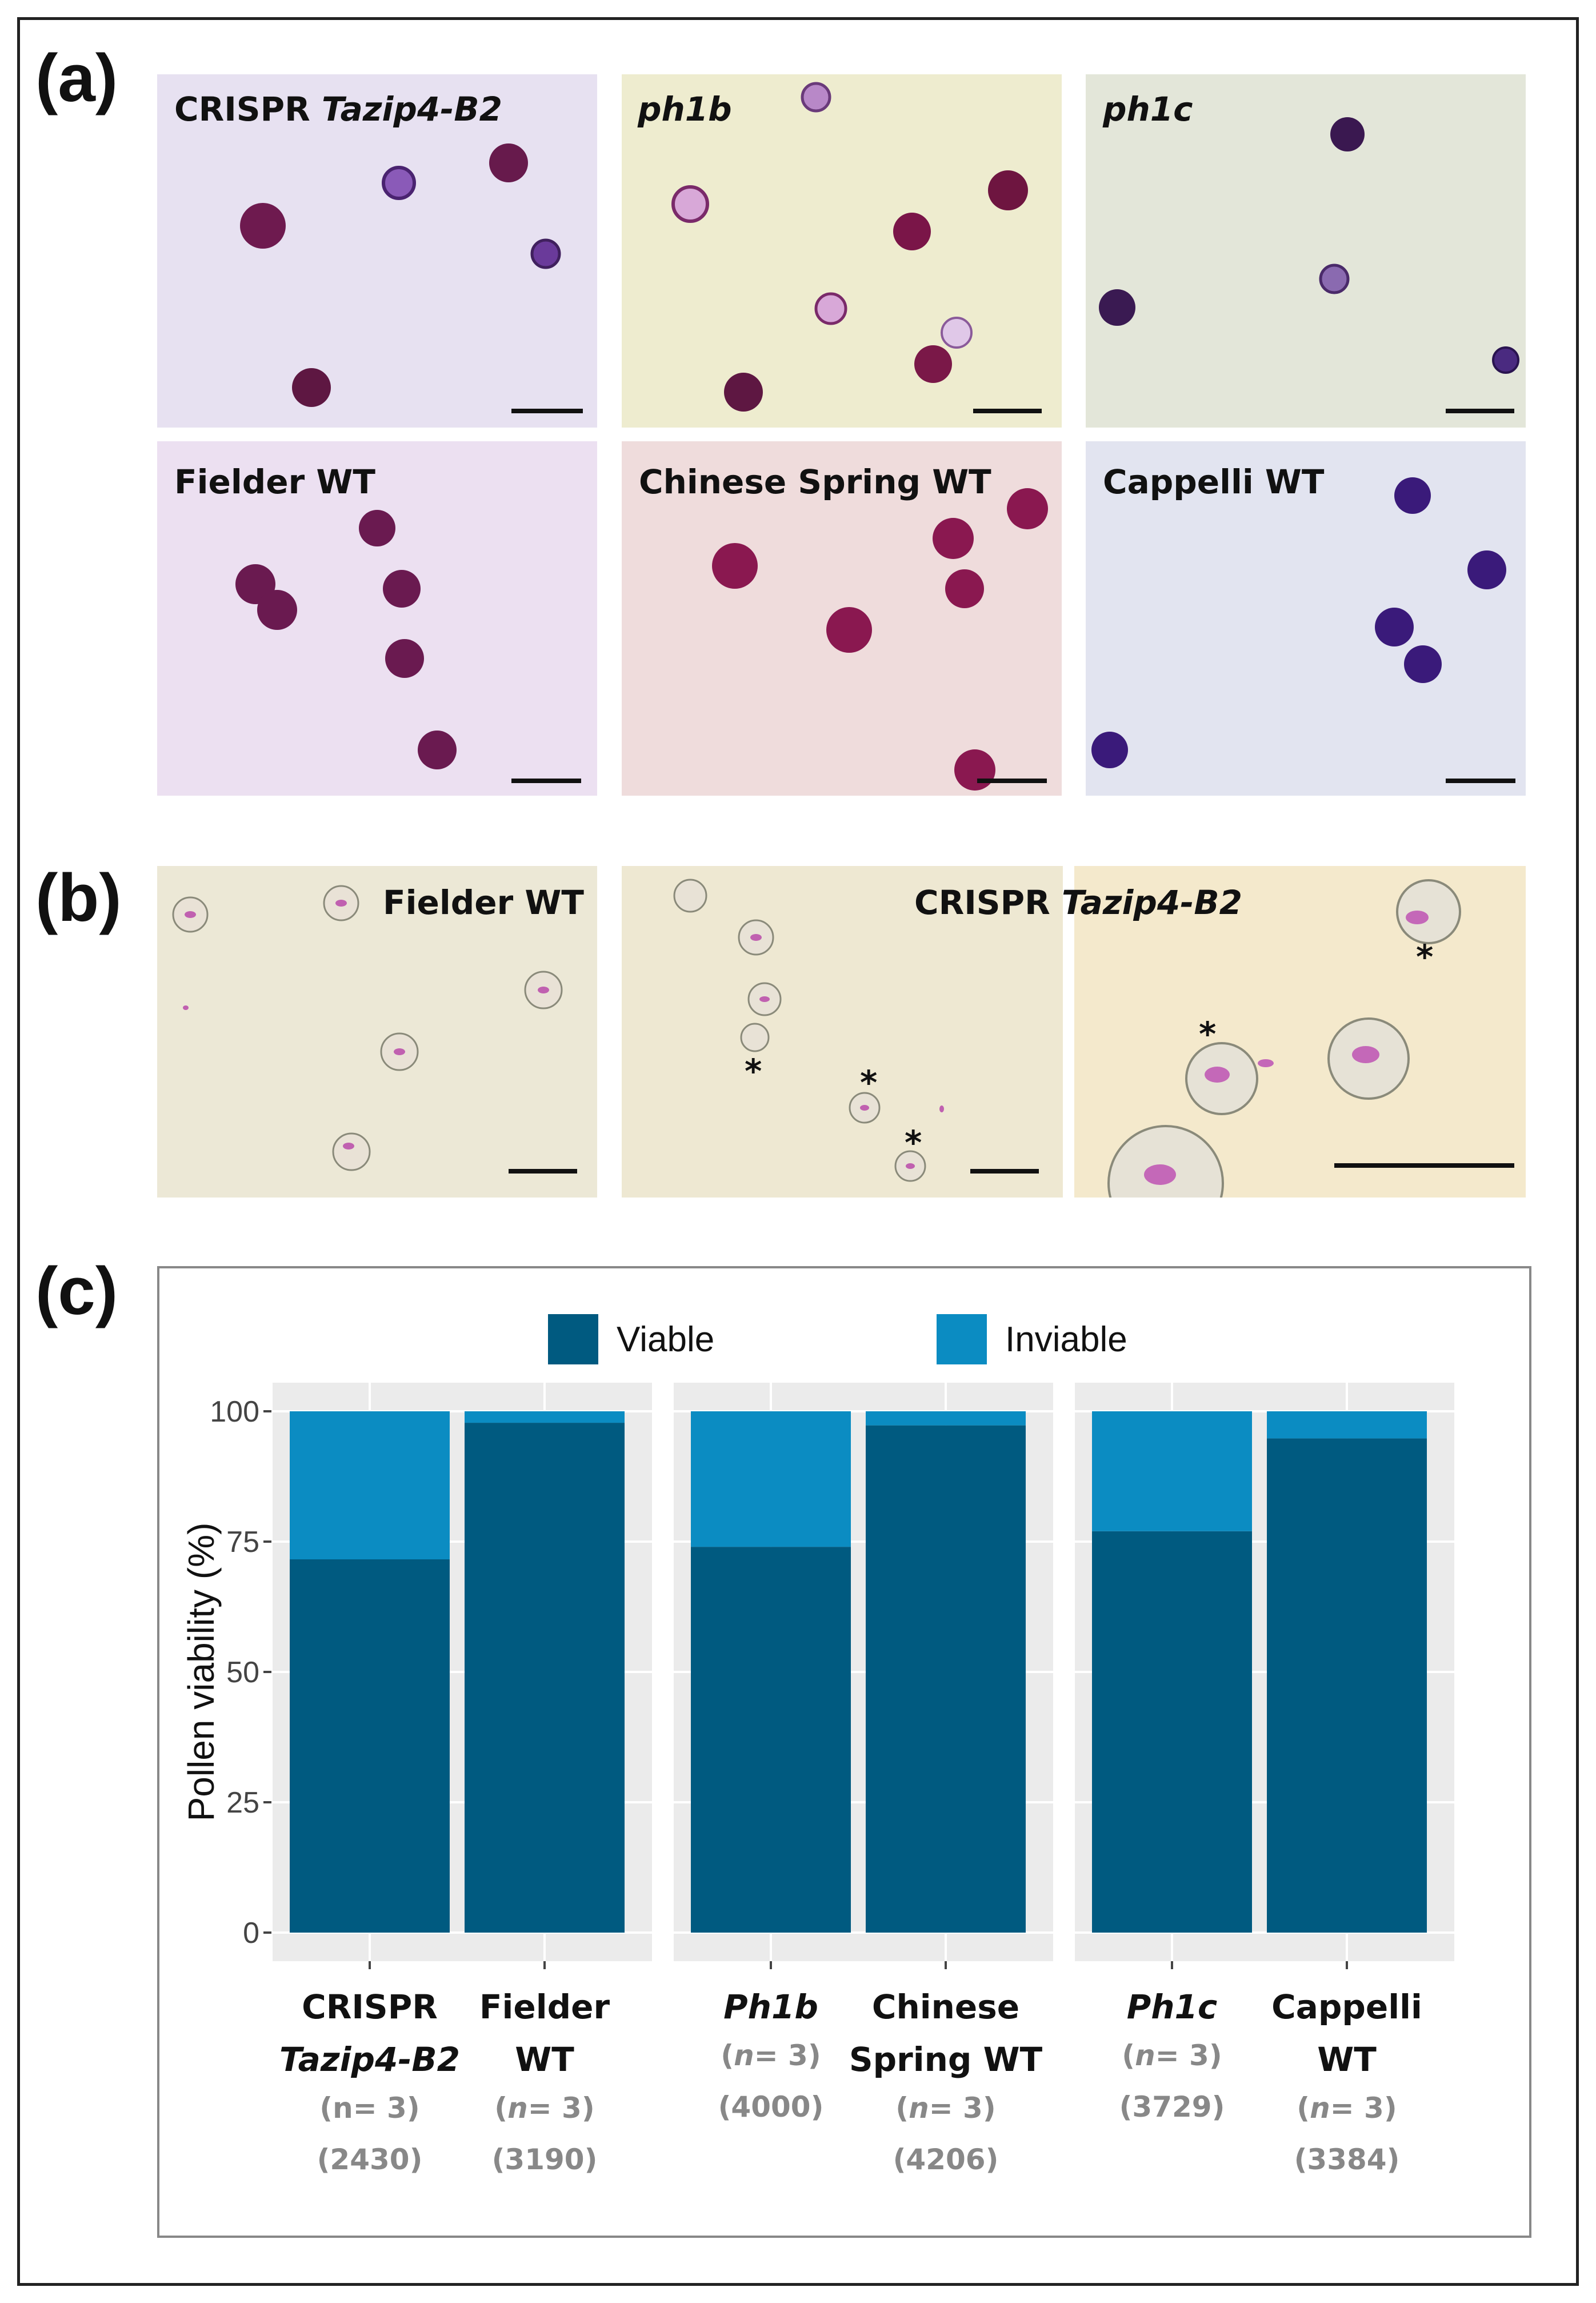 The width and height of the screenshot is (1596, 2303). What do you see at coordinates (201, 1673) in the screenshot?
I see `y-axis-label: Pollen viability (%)` at bounding box center [201, 1673].